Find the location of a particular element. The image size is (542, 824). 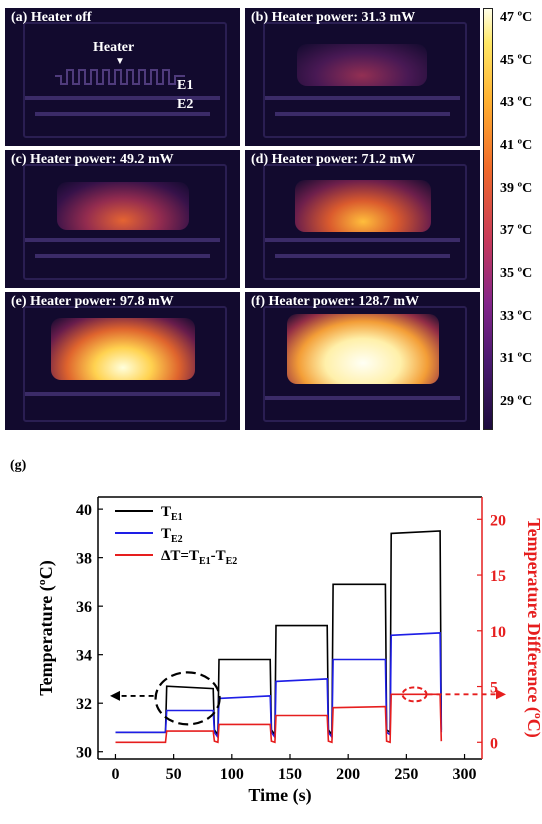

highlight-ellipse-red is located at coordinates (414, 694).